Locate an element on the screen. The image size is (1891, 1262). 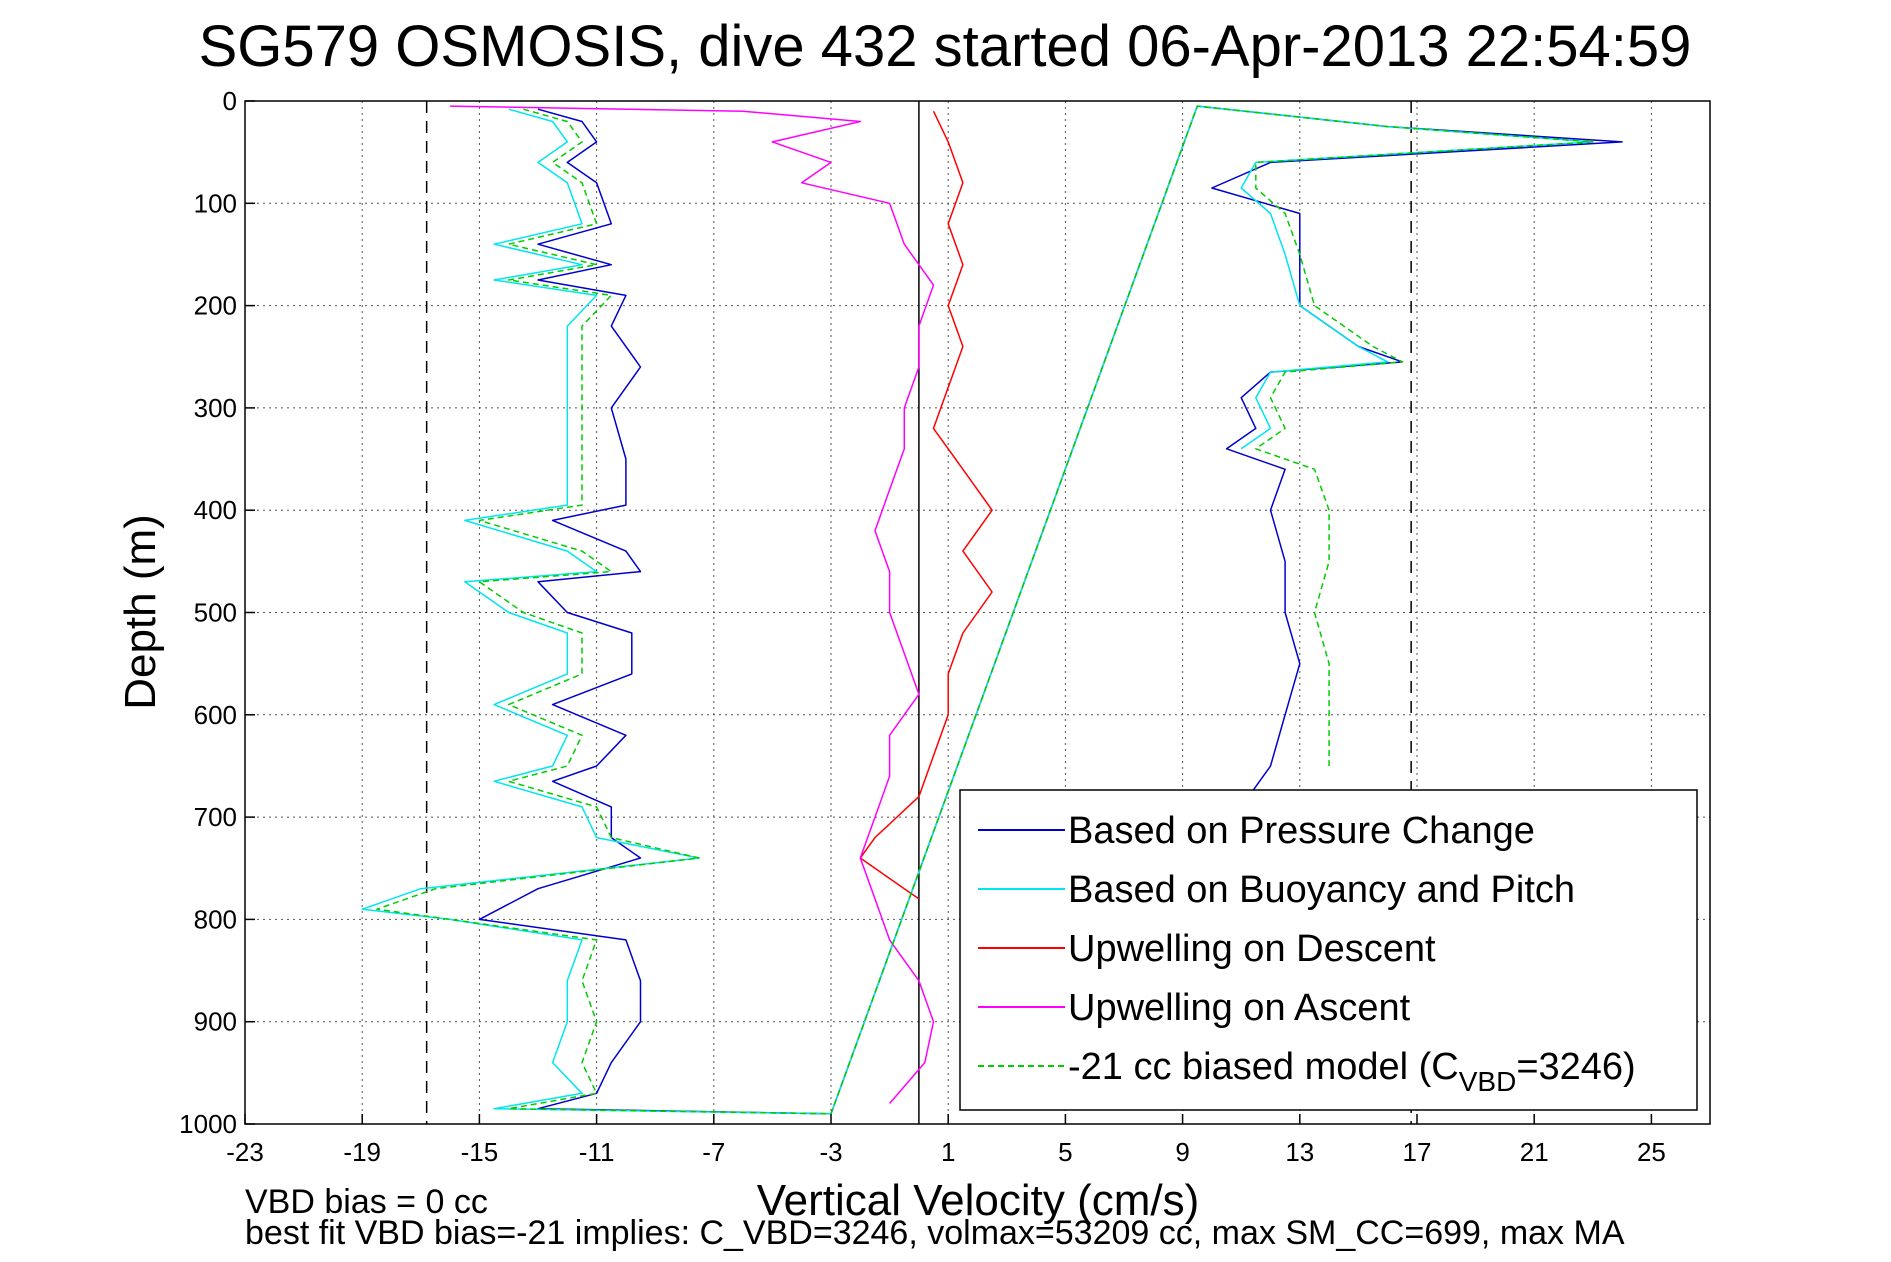
y-tick-label: 900 is located at coordinates (215, 1022).